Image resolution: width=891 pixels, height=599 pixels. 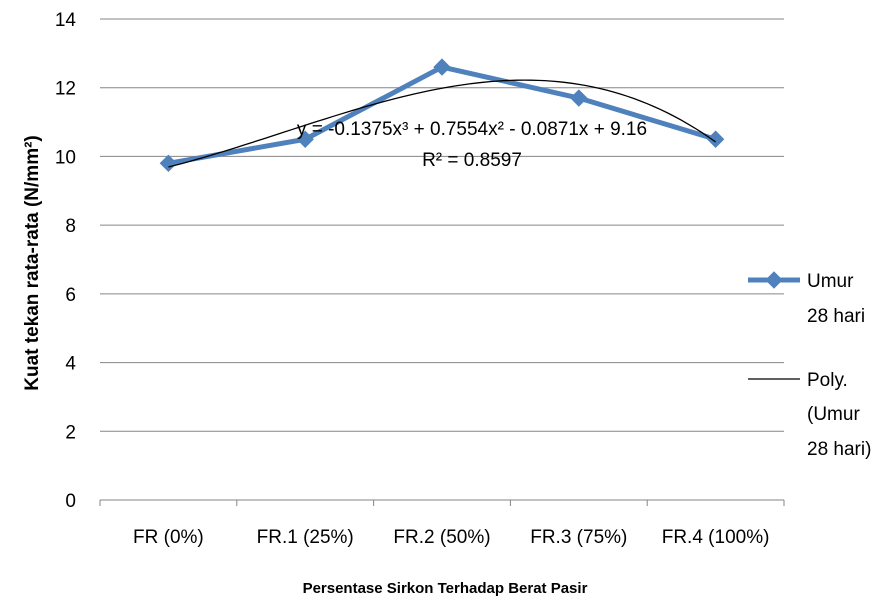 I want to click on legend-series-marker, so click(x=774, y=280).